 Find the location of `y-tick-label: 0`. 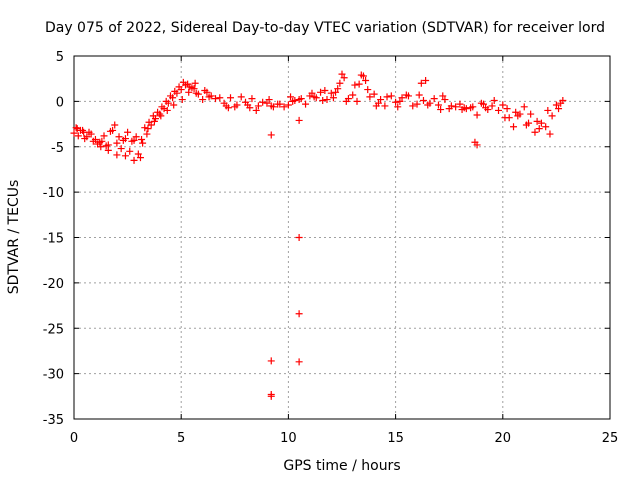

y-tick-label: 0 is located at coordinates (60, 102).